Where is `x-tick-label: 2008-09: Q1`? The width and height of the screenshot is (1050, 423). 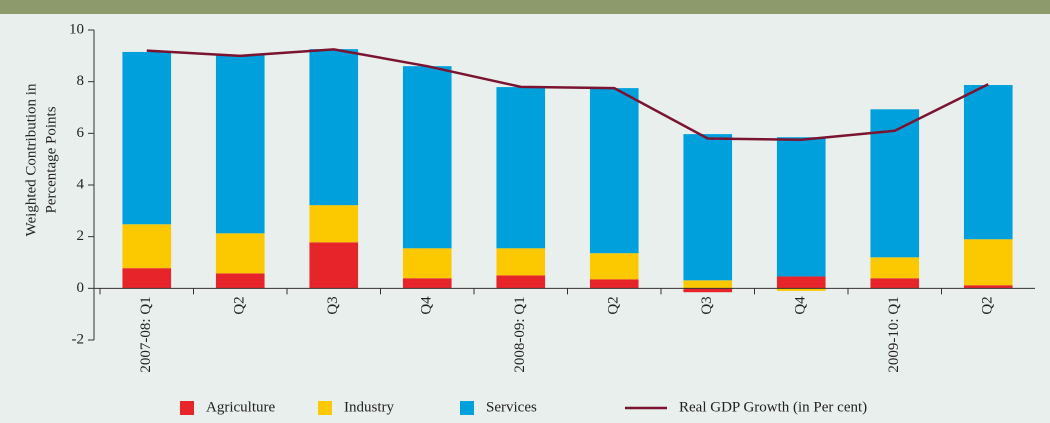
x-tick-label: 2008-09: Q1 is located at coordinates (520, 334).